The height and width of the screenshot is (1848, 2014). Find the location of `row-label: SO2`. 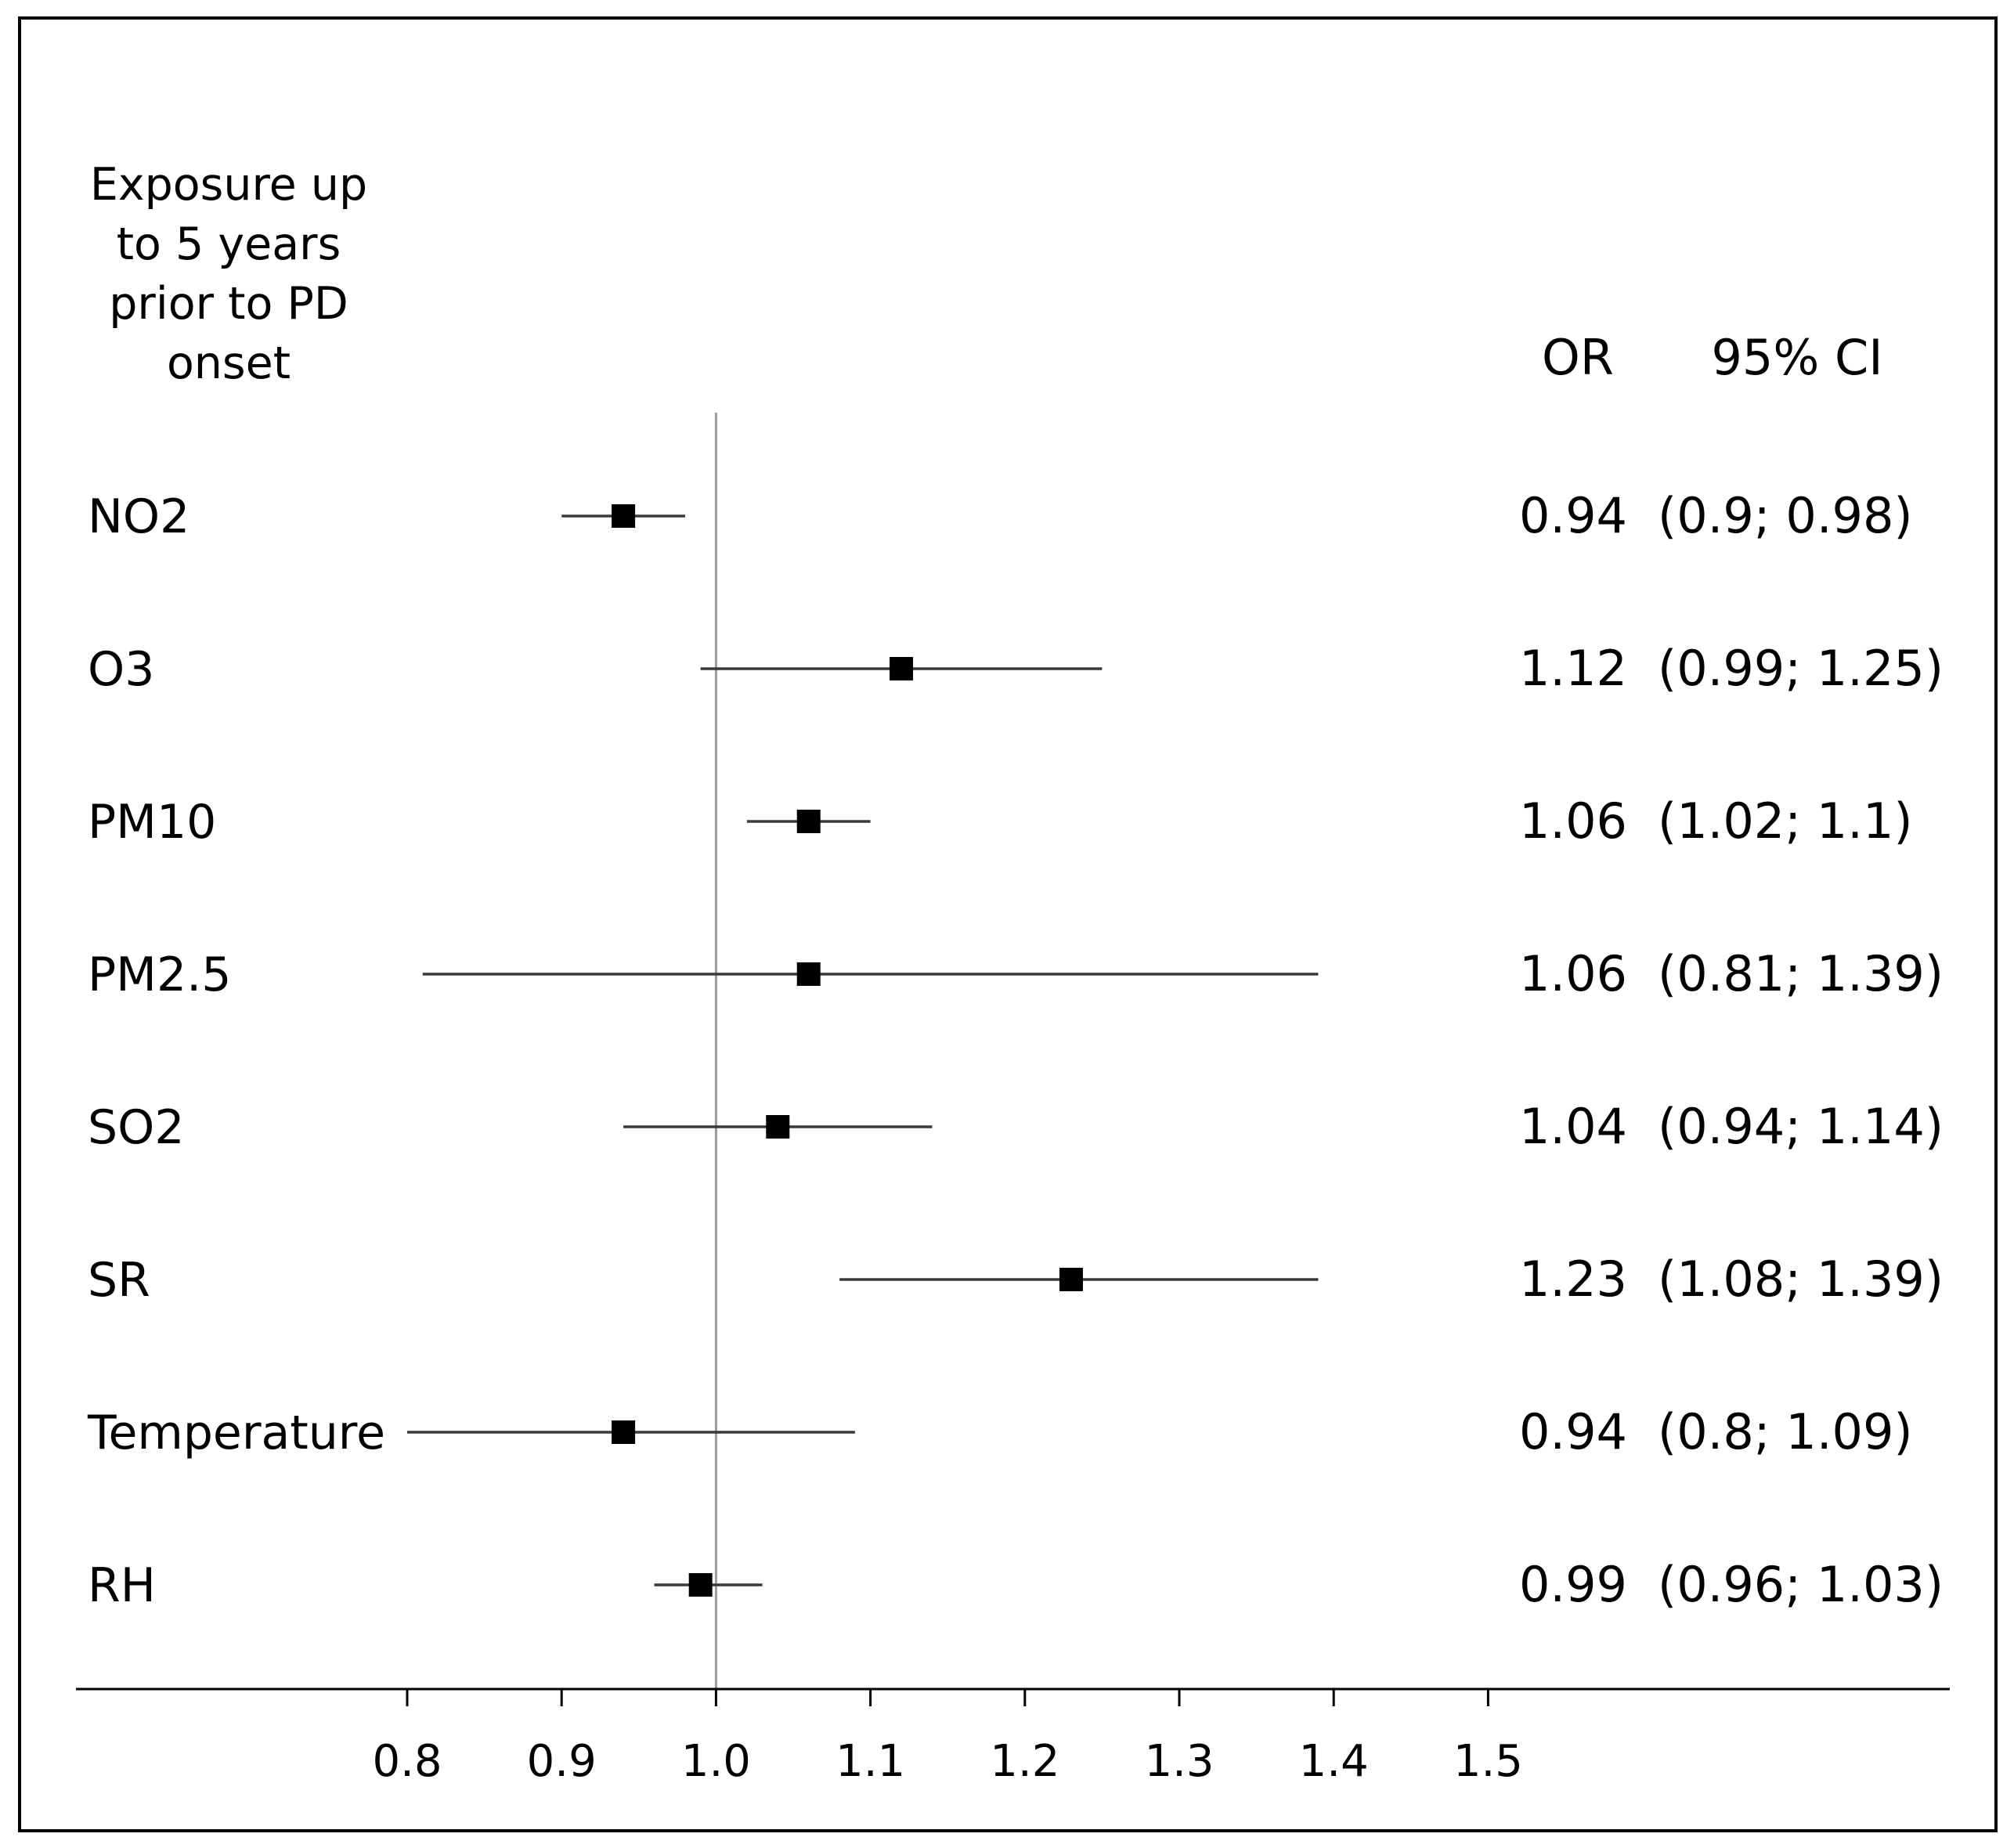

row-label: SO2 is located at coordinates (136, 1127).